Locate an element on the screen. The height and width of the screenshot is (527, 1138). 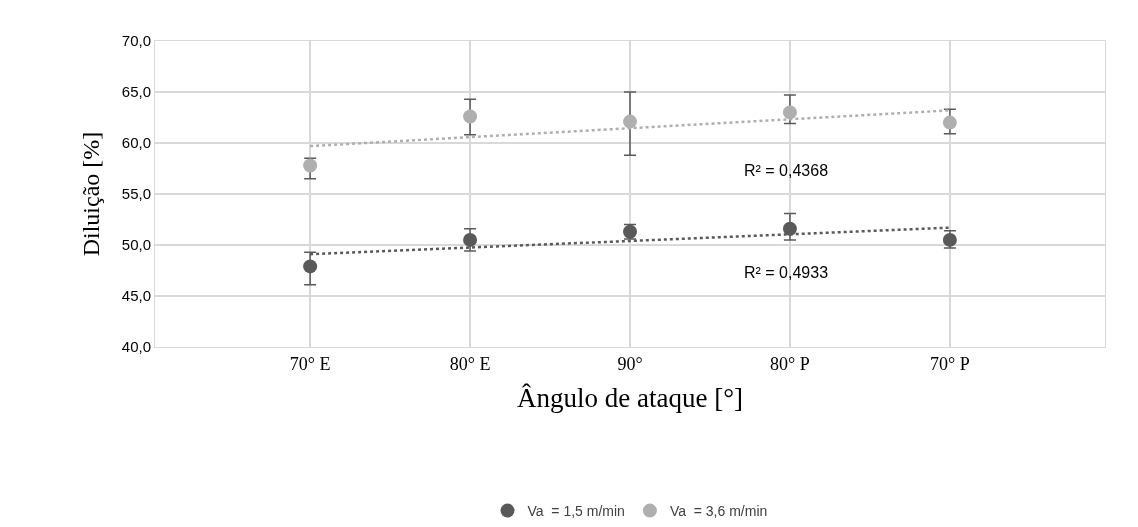
y-tick-label: 40,0 is located at coordinates (136, 347).